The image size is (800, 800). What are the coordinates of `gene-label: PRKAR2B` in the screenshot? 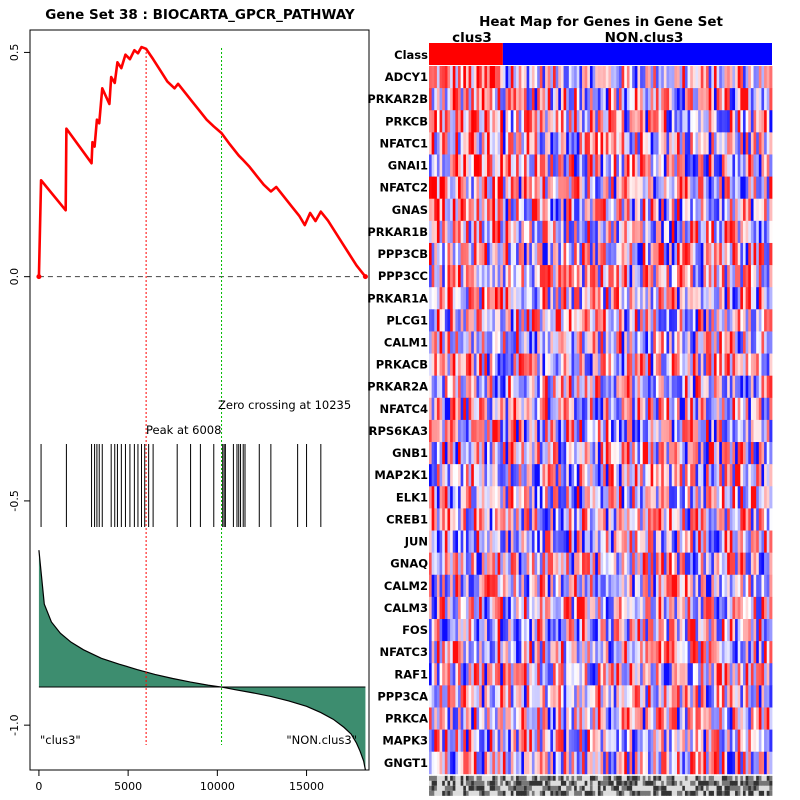 It's located at (397, 99).